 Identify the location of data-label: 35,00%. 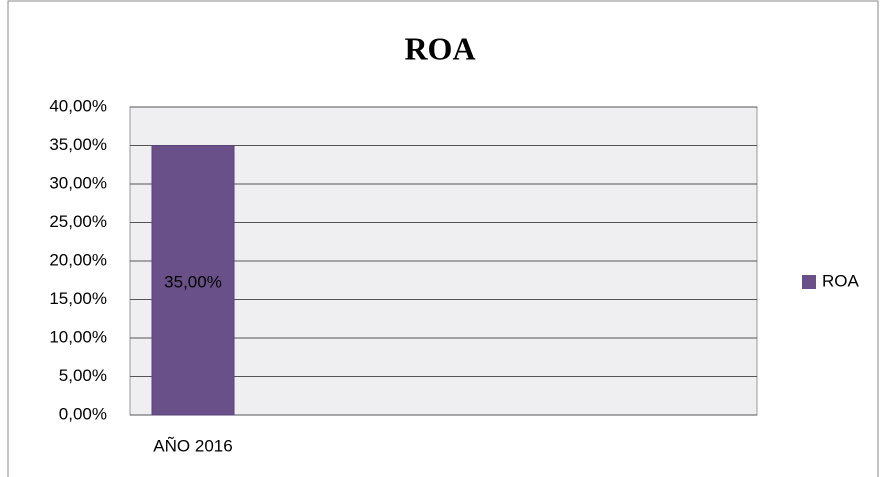
(193, 282).